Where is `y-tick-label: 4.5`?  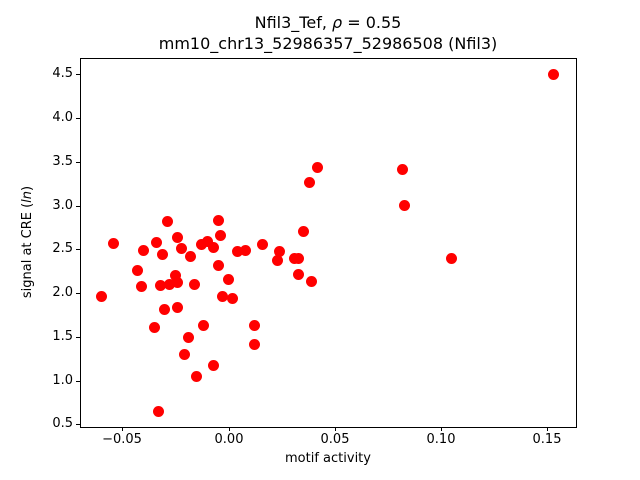
y-tick-label: 4.5 is located at coordinates (62, 73).